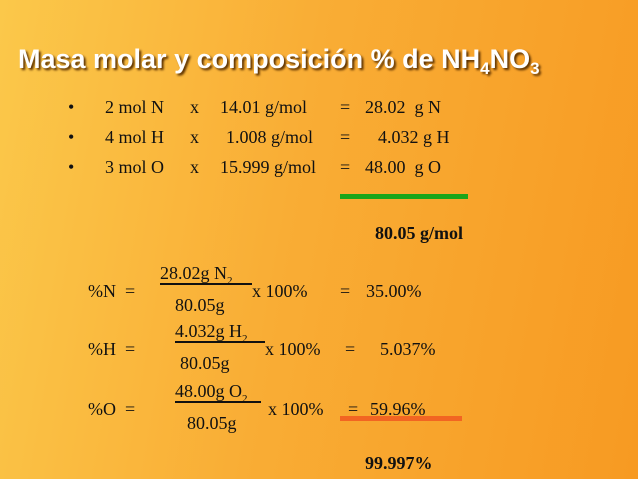  Describe the element at coordinates (264, 107) in the screenshot. I see `molar-mass: 14.01 g/mol` at that location.